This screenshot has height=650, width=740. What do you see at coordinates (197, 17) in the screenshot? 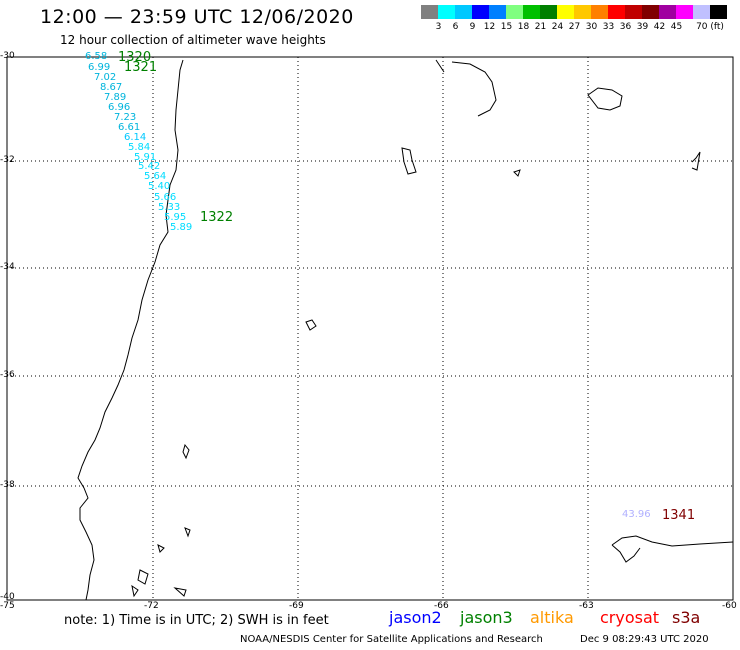
I see `map-title: 12:00 — 23:59 UTC 12/06/2020` at bounding box center [197, 17].